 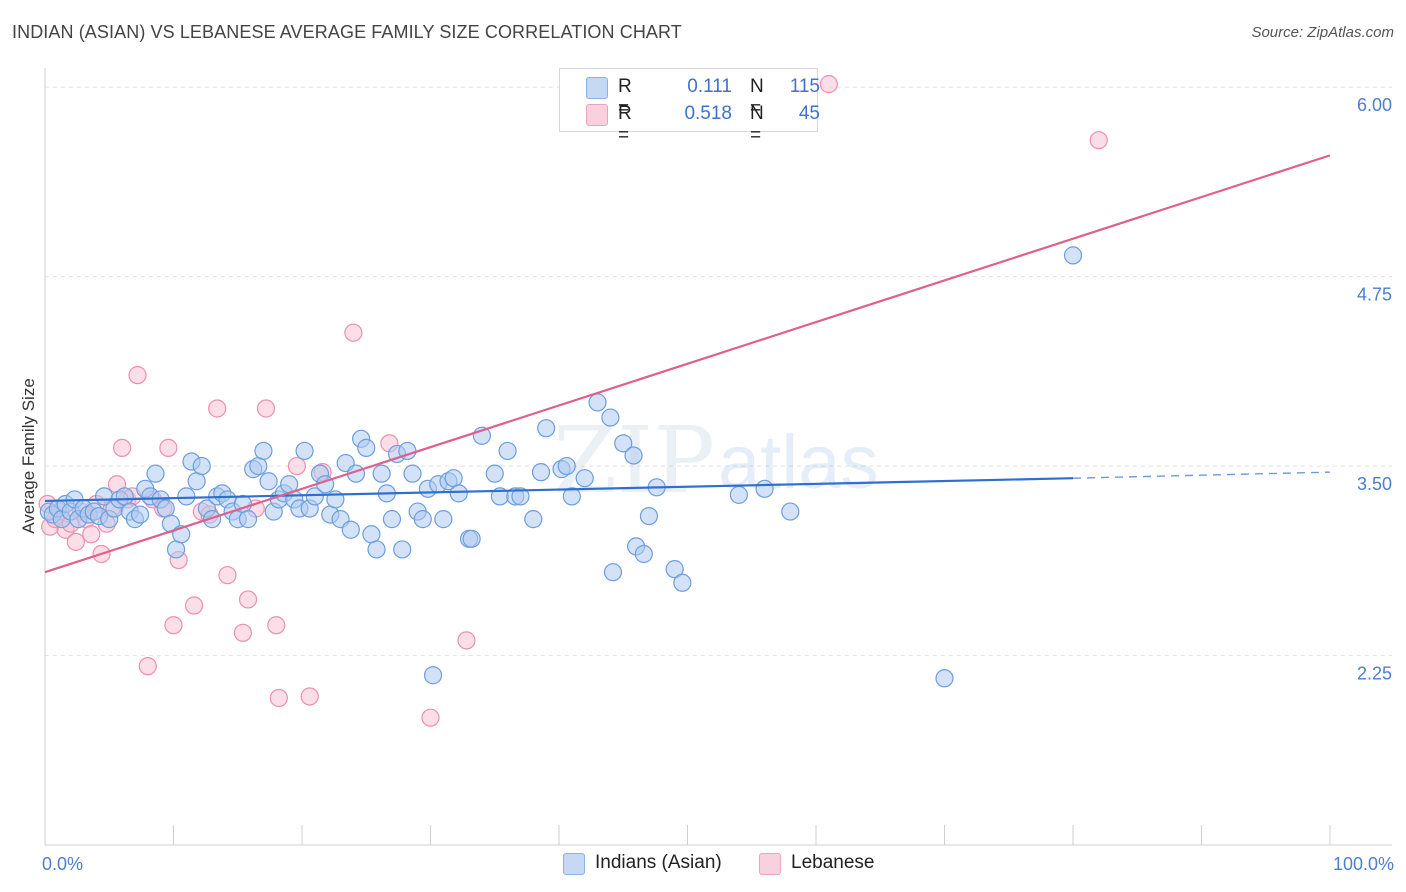 What do you see at coordinates (1374, 484) in the screenshot?
I see `y-tick-label: 3.50` at bounding box center [1374, 484].